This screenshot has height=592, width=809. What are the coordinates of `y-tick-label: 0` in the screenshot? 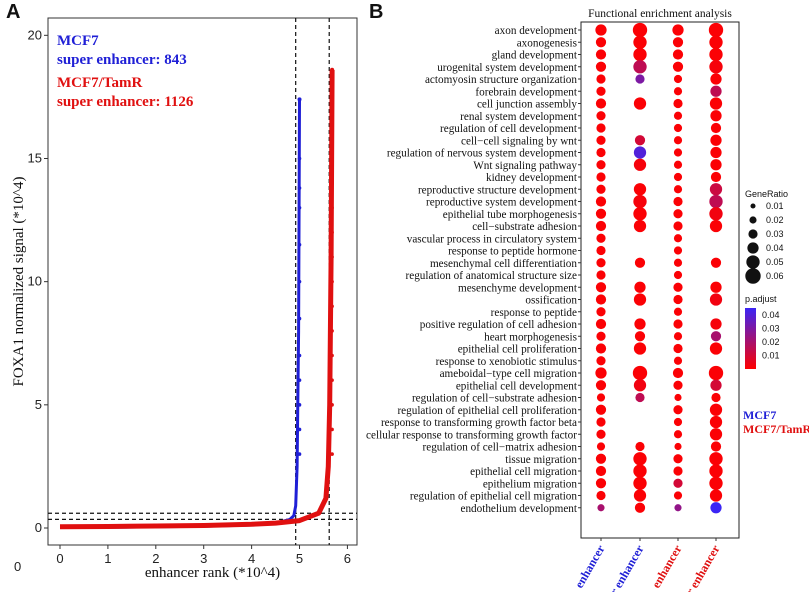 It's located at (38, 527).